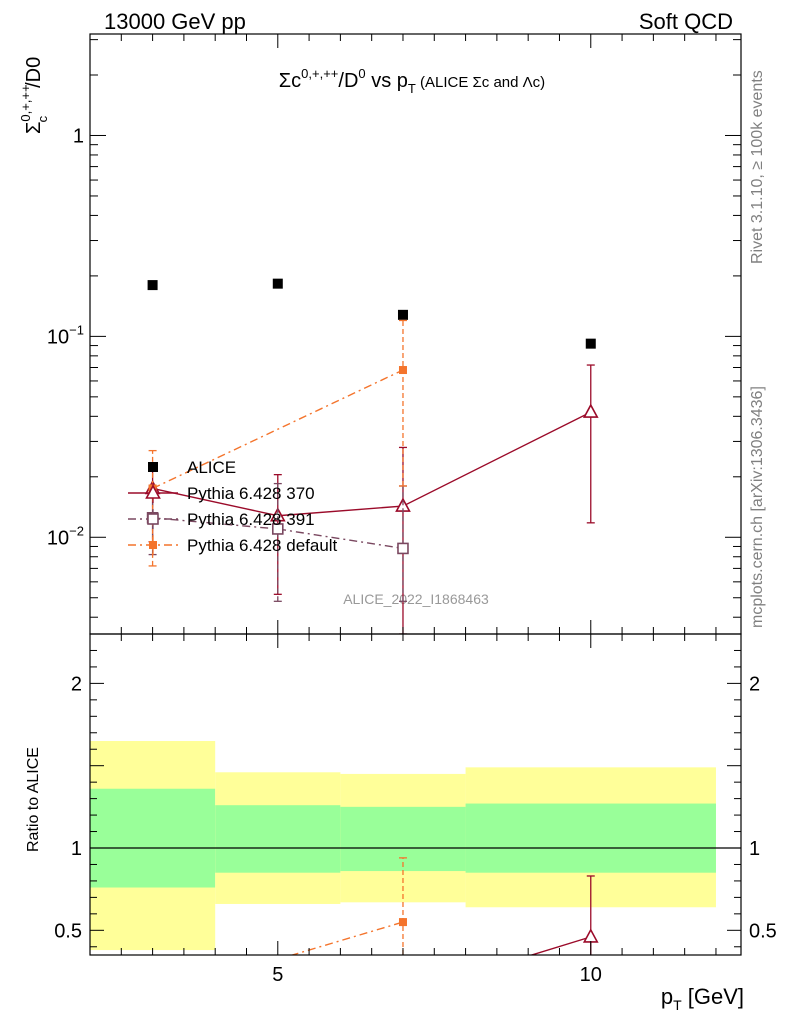 The image size is (786, 1024). I want to click on x-axis-label: pT [GeV], so click(702, 998).